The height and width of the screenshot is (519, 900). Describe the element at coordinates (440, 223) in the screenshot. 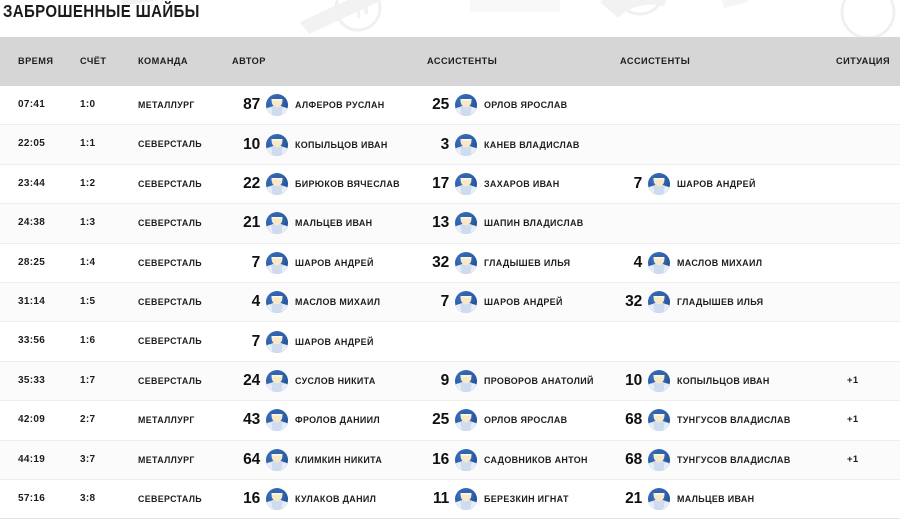

I see `assist1-player-number: 13` at that location.